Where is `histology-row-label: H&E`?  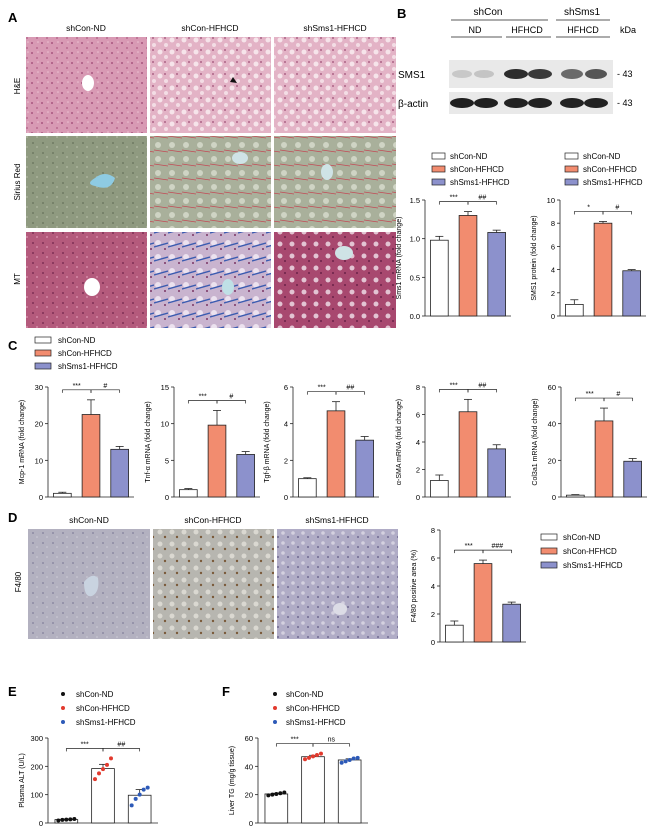
histology-row-label: H&E is located at coordinates (17, 86).